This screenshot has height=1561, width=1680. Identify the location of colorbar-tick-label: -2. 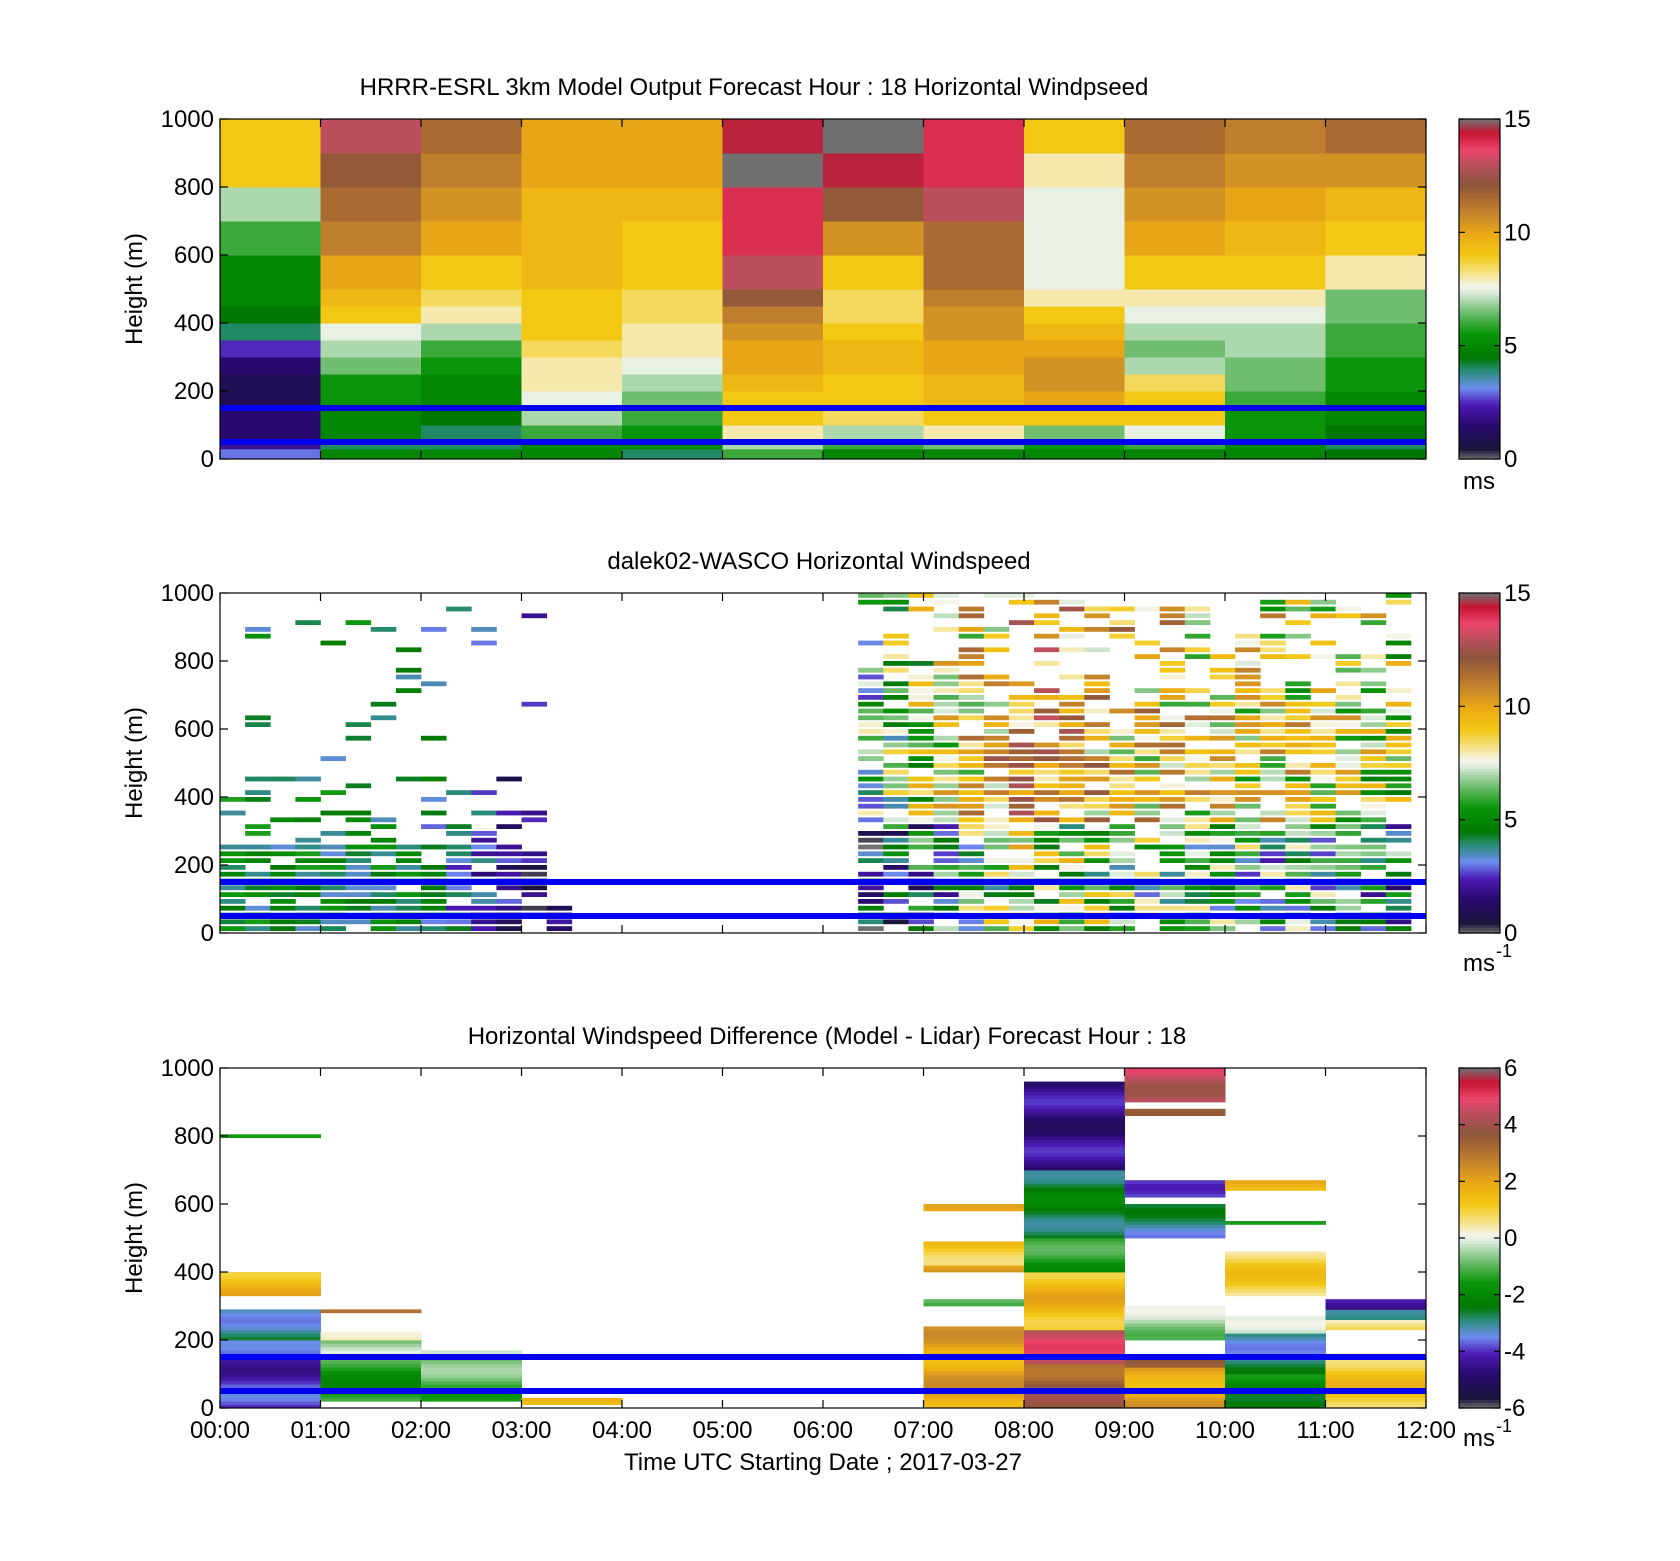
(1514, 1295).